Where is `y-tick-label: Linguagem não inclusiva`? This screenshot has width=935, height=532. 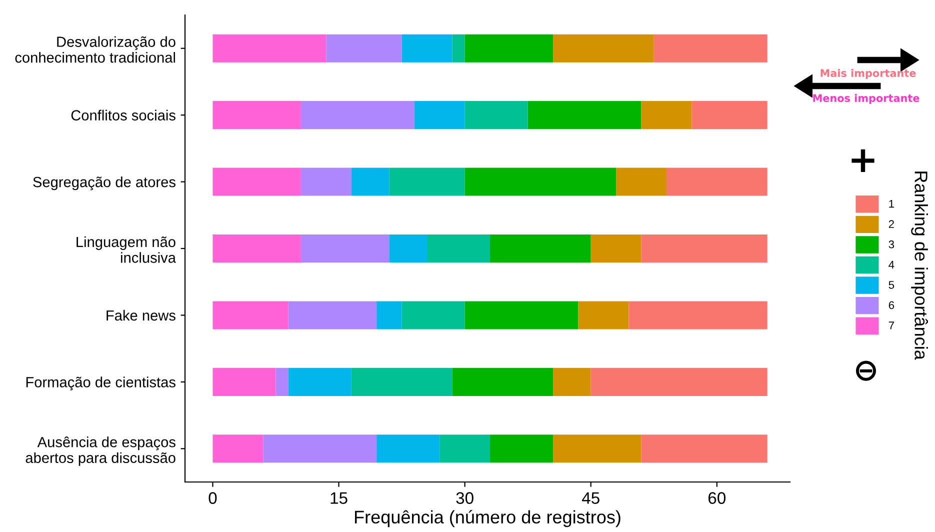
y-tick-label: Linguagem não inclusiva is located at coordinates (126, 249).